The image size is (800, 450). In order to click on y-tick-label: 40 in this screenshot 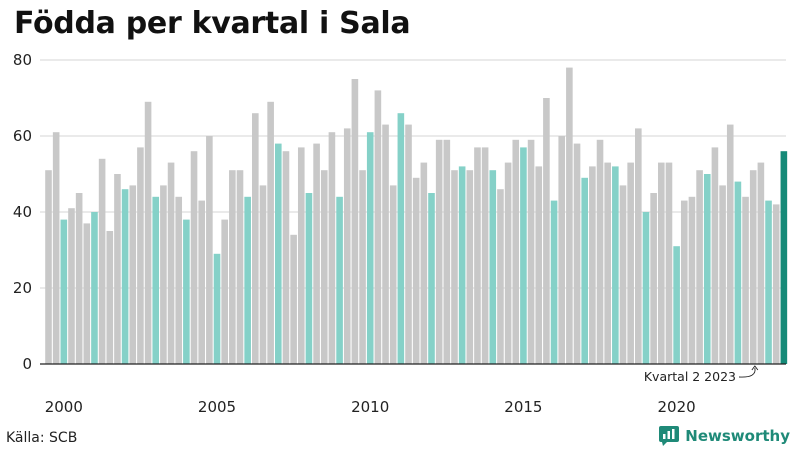, I will do `click(22, 212)`.